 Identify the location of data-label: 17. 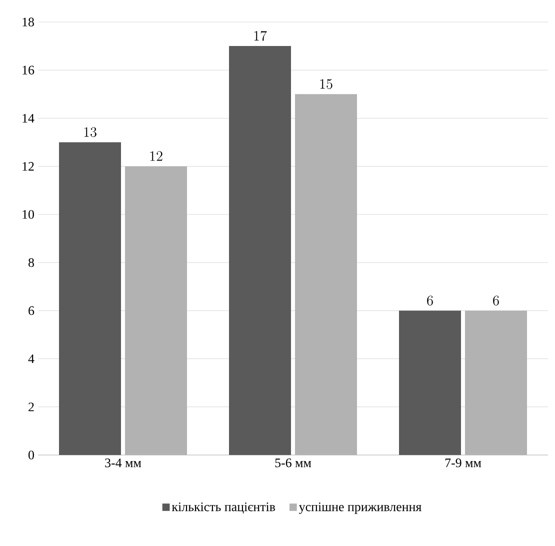
(260, 35).